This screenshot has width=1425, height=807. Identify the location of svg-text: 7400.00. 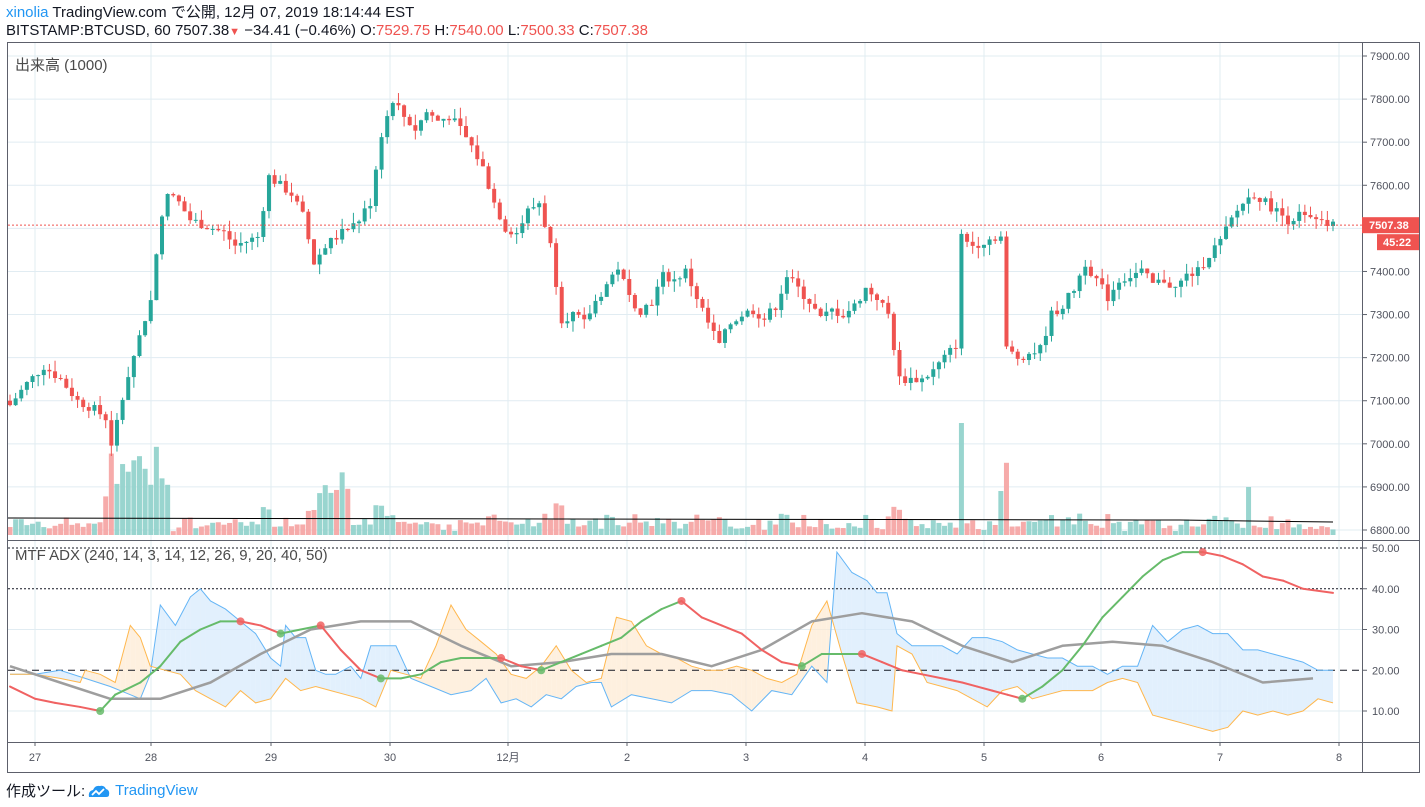
(1390, 272).